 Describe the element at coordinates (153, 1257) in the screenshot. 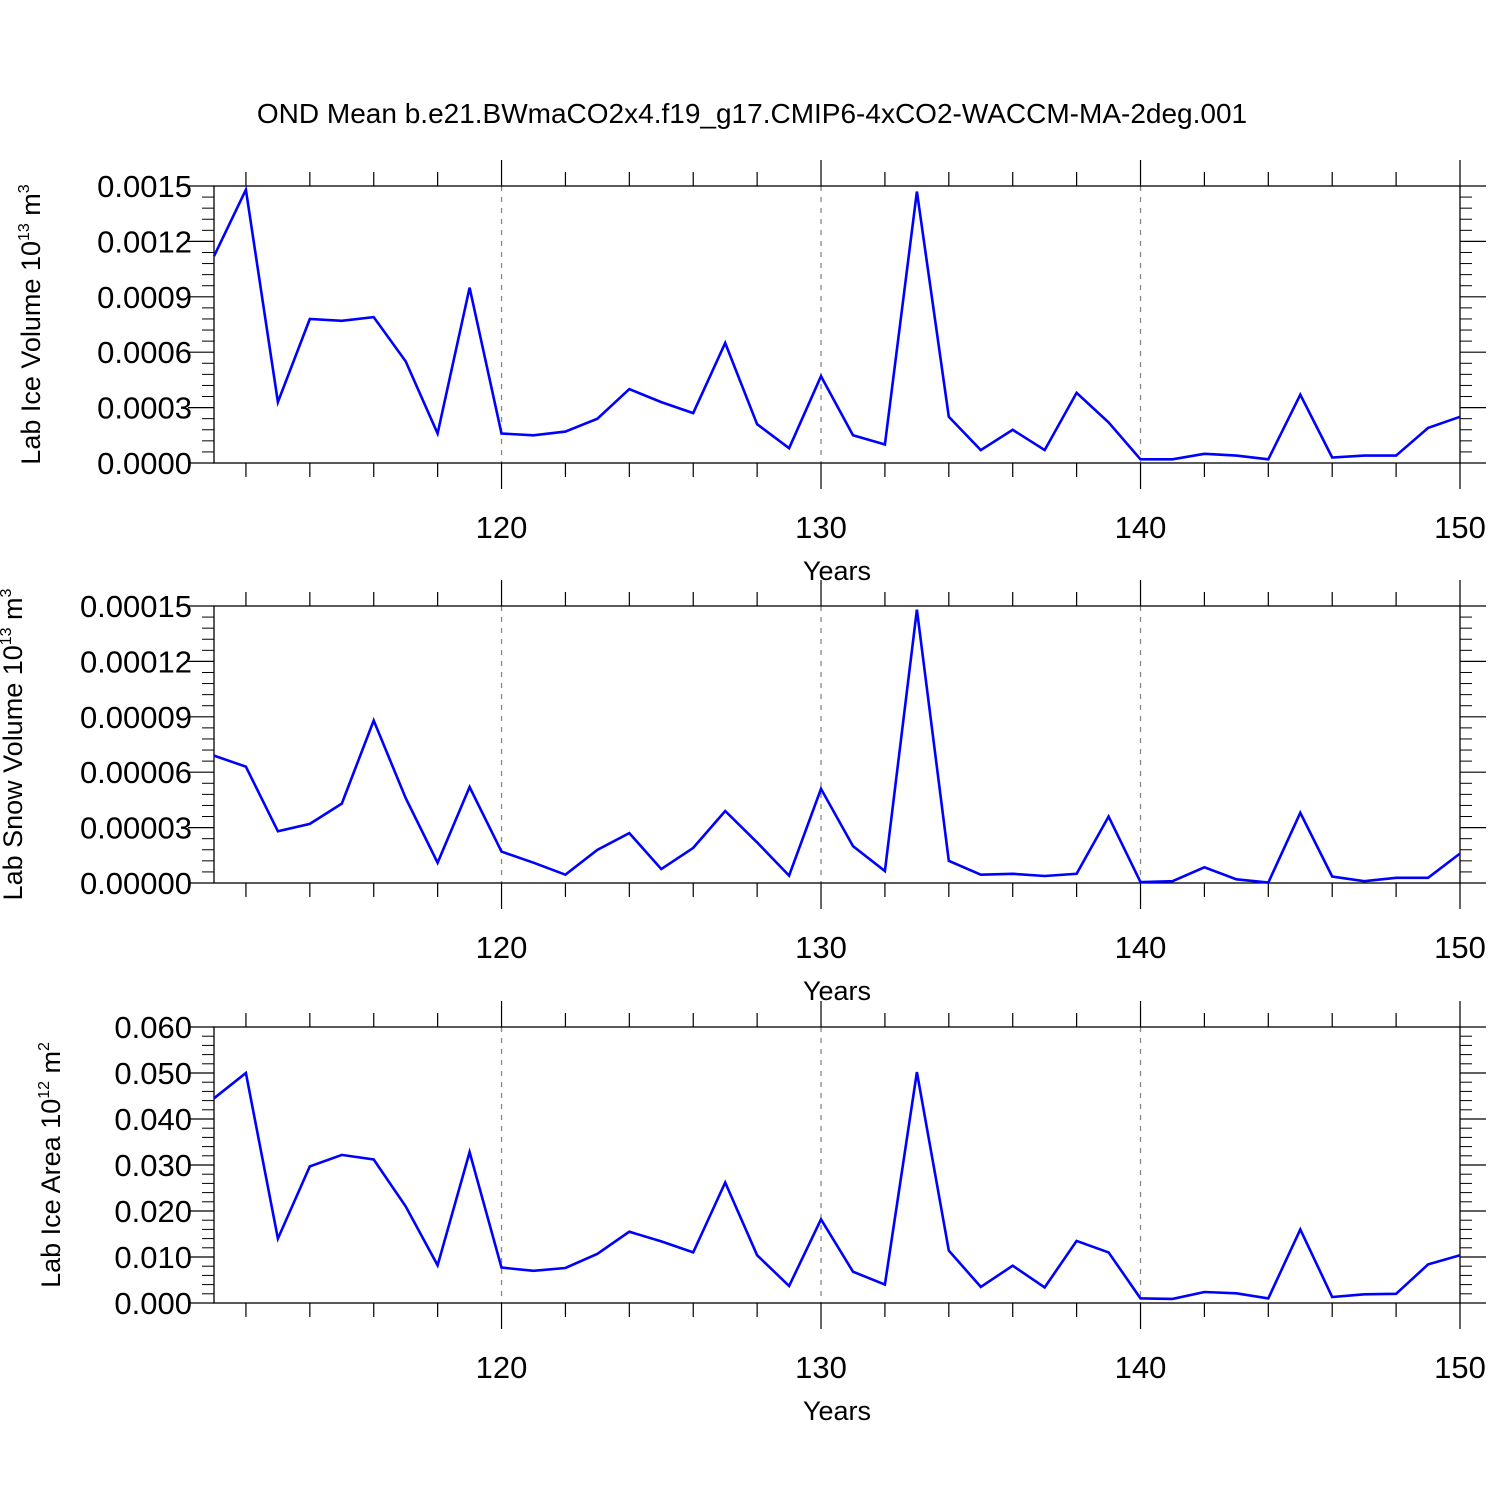

I see `y-tick-label: 0.010` at that location.